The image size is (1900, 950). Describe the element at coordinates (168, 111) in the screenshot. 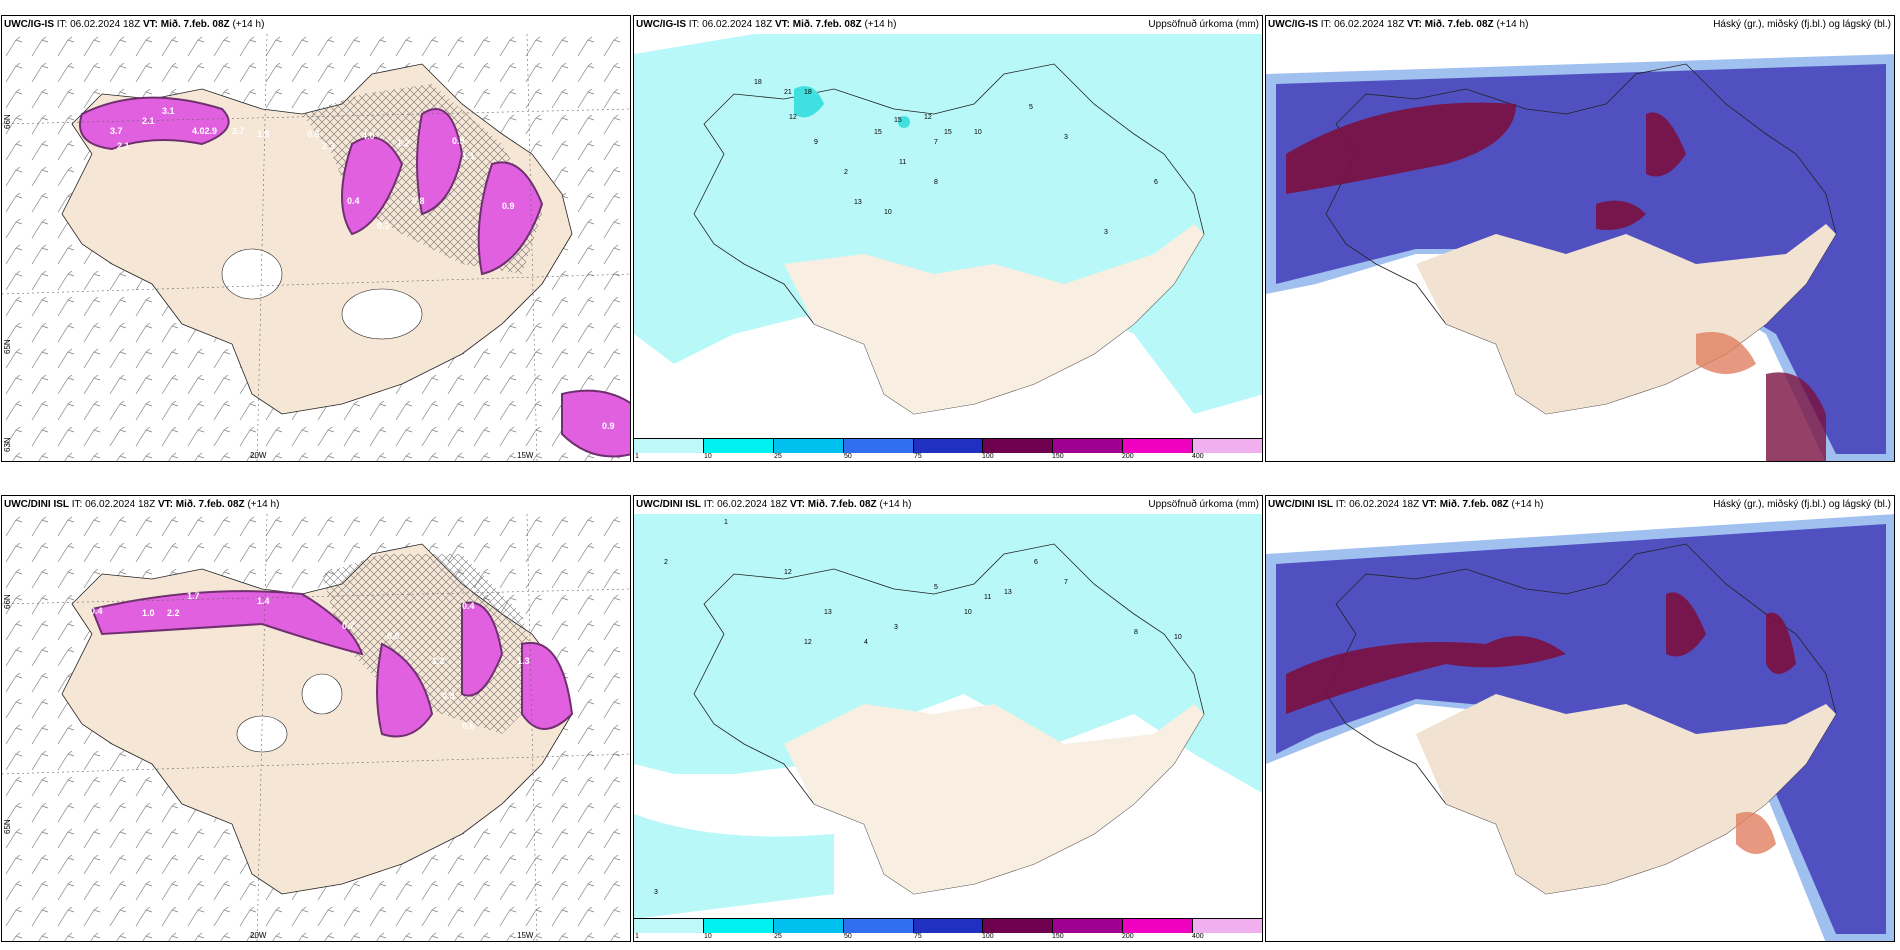

I see `value-label: 3.1` at that location.